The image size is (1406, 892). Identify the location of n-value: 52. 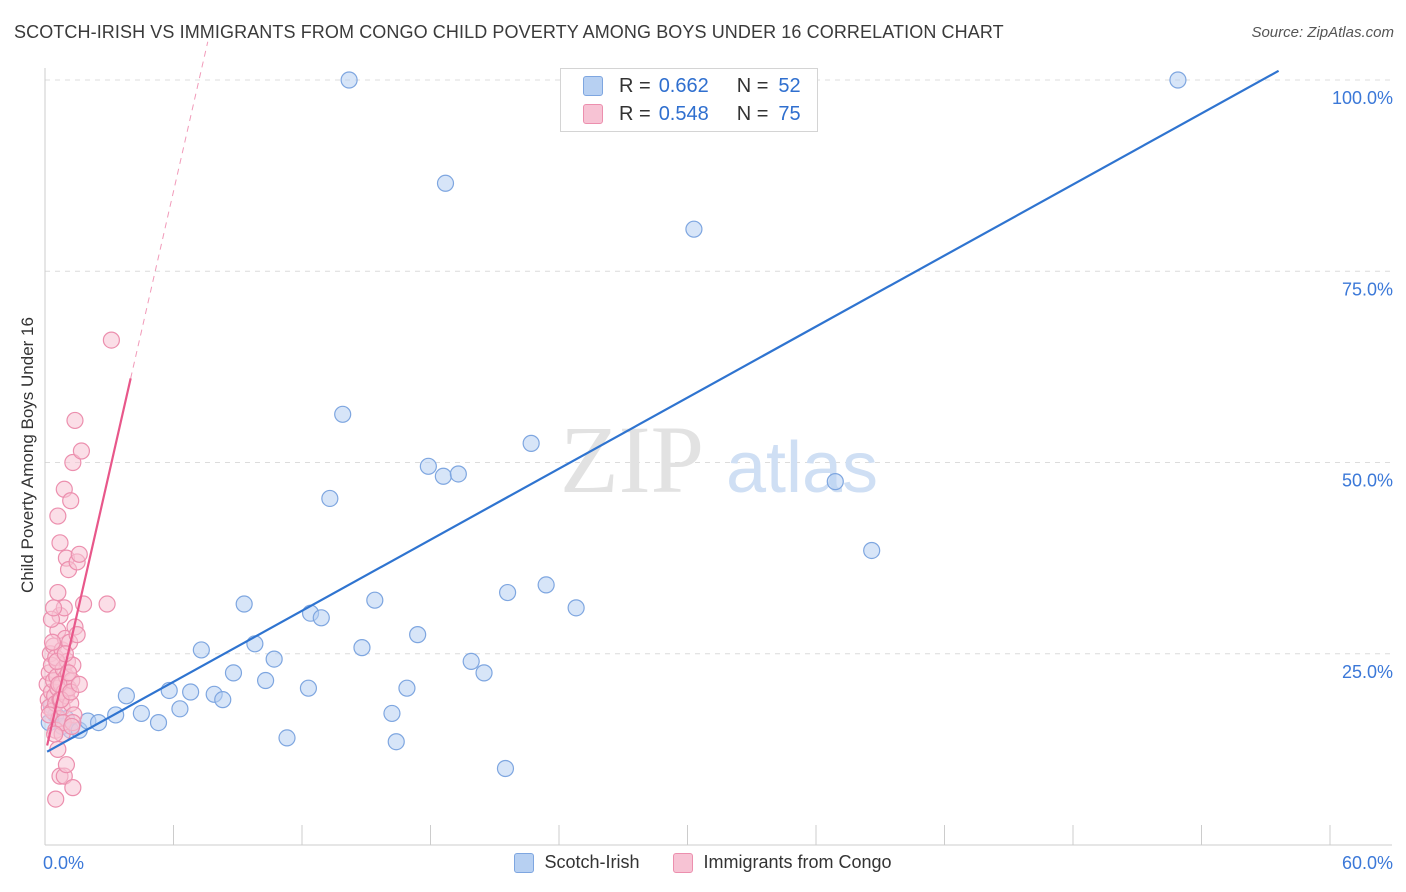
(789, 85).